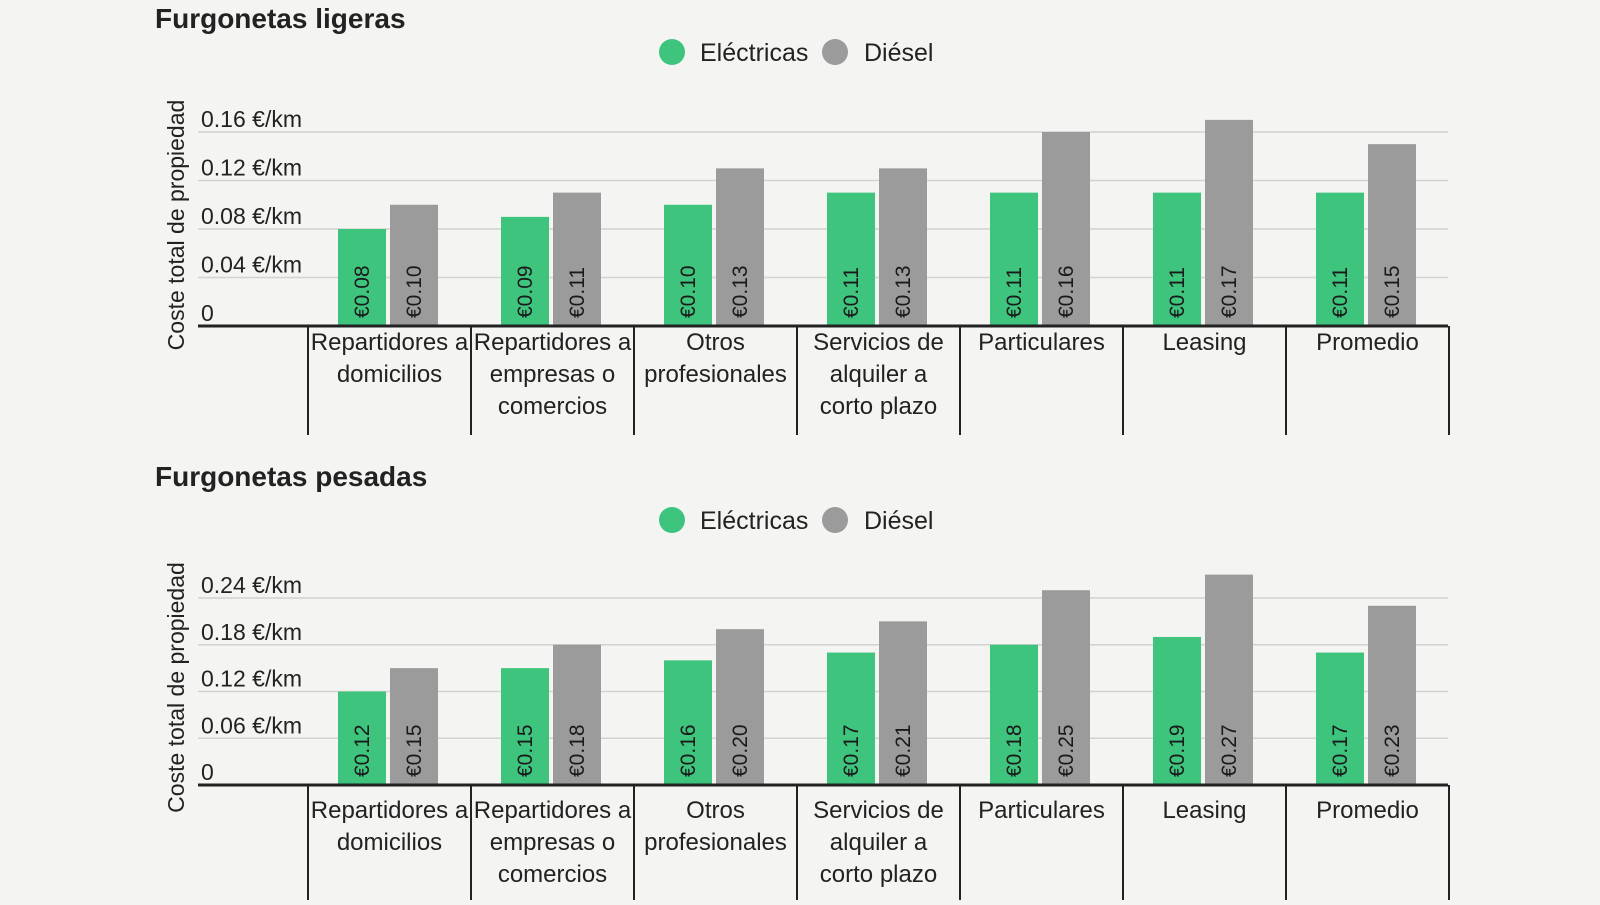 This screenshot has height=905, width=1600. What do you see at coordinates (525, 291) in the screenshot?
I see `bar-value-label: €0.09` at bounding box center [525, 291].